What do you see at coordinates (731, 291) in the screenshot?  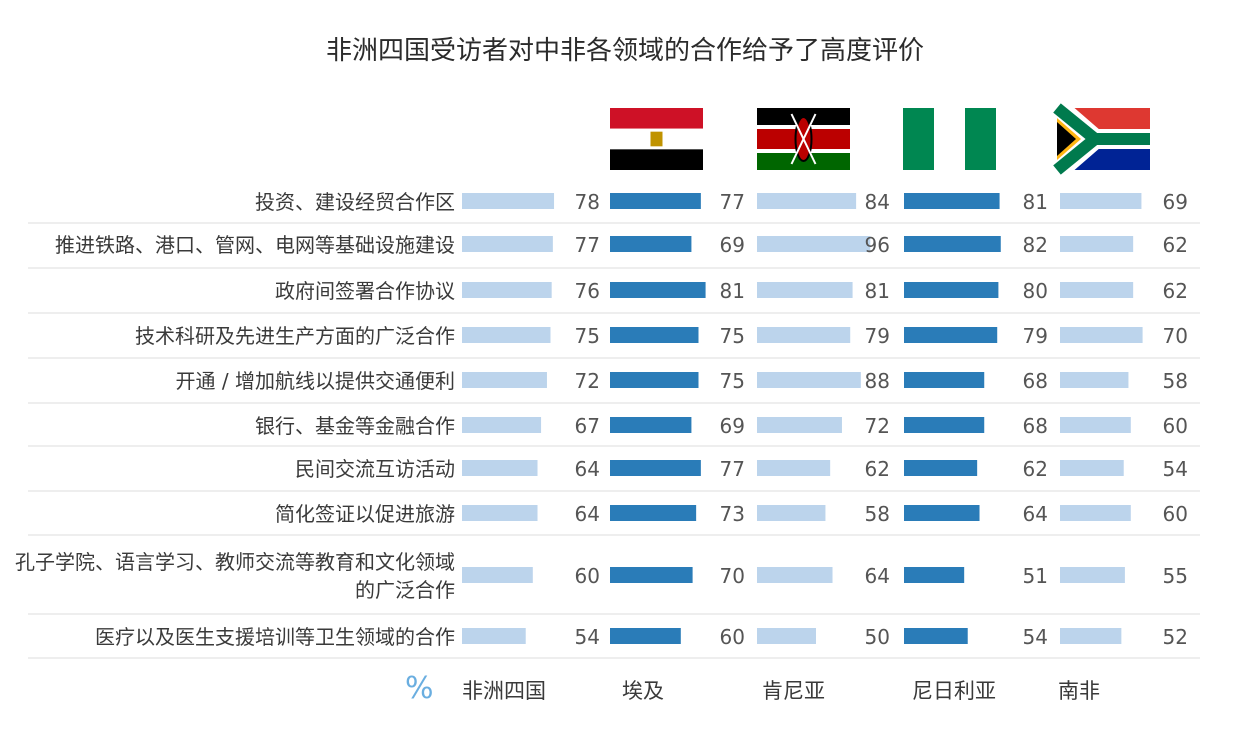 I see `chart-row: 政府间签署合作协议 76 81 81 80 62` at bounding box center [731, 291].